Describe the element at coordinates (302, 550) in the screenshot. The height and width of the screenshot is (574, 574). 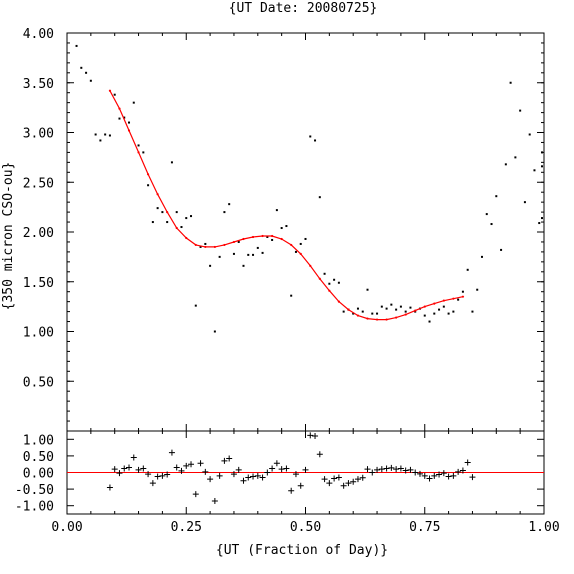
I see `x-axis-label: {UT (Fraction of Day)}` at that location.